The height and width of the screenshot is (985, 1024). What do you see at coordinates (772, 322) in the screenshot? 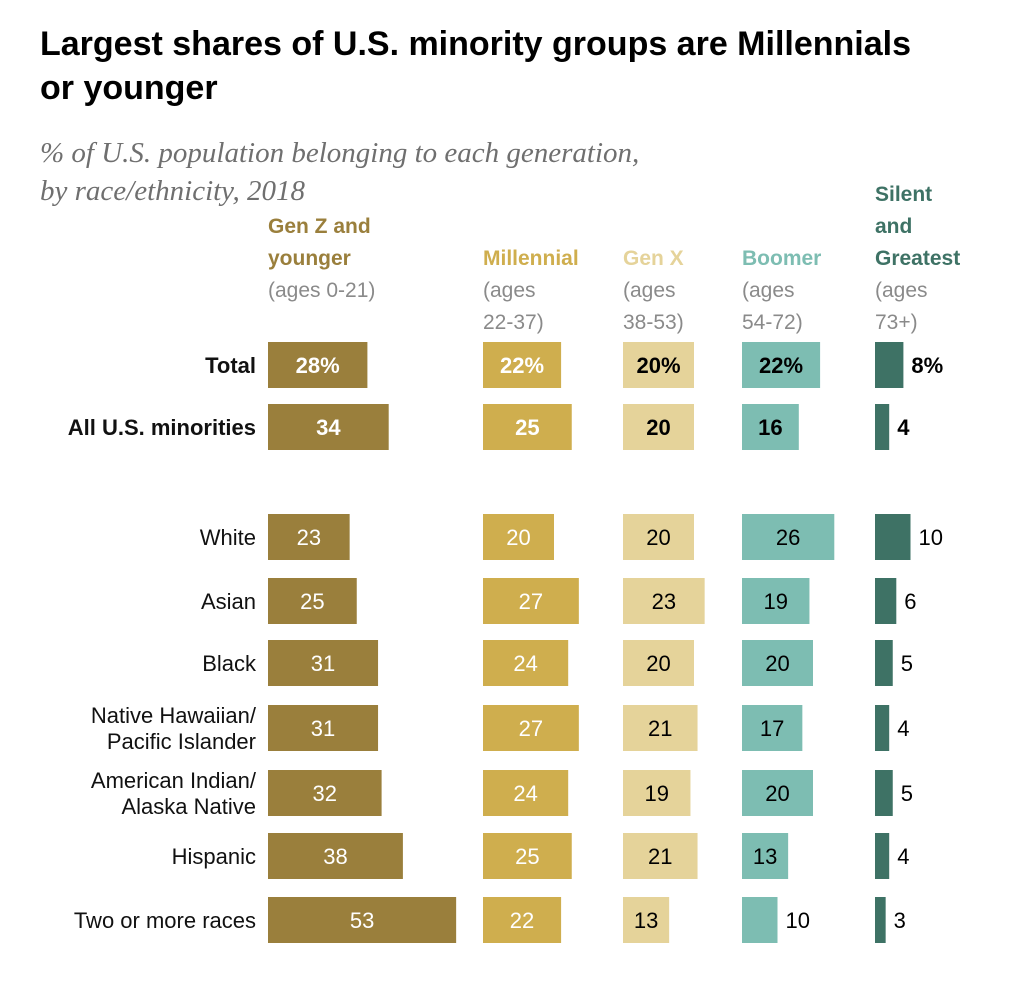
I see `series-header-ages: 54-72)` at bounding box center [772, 322].